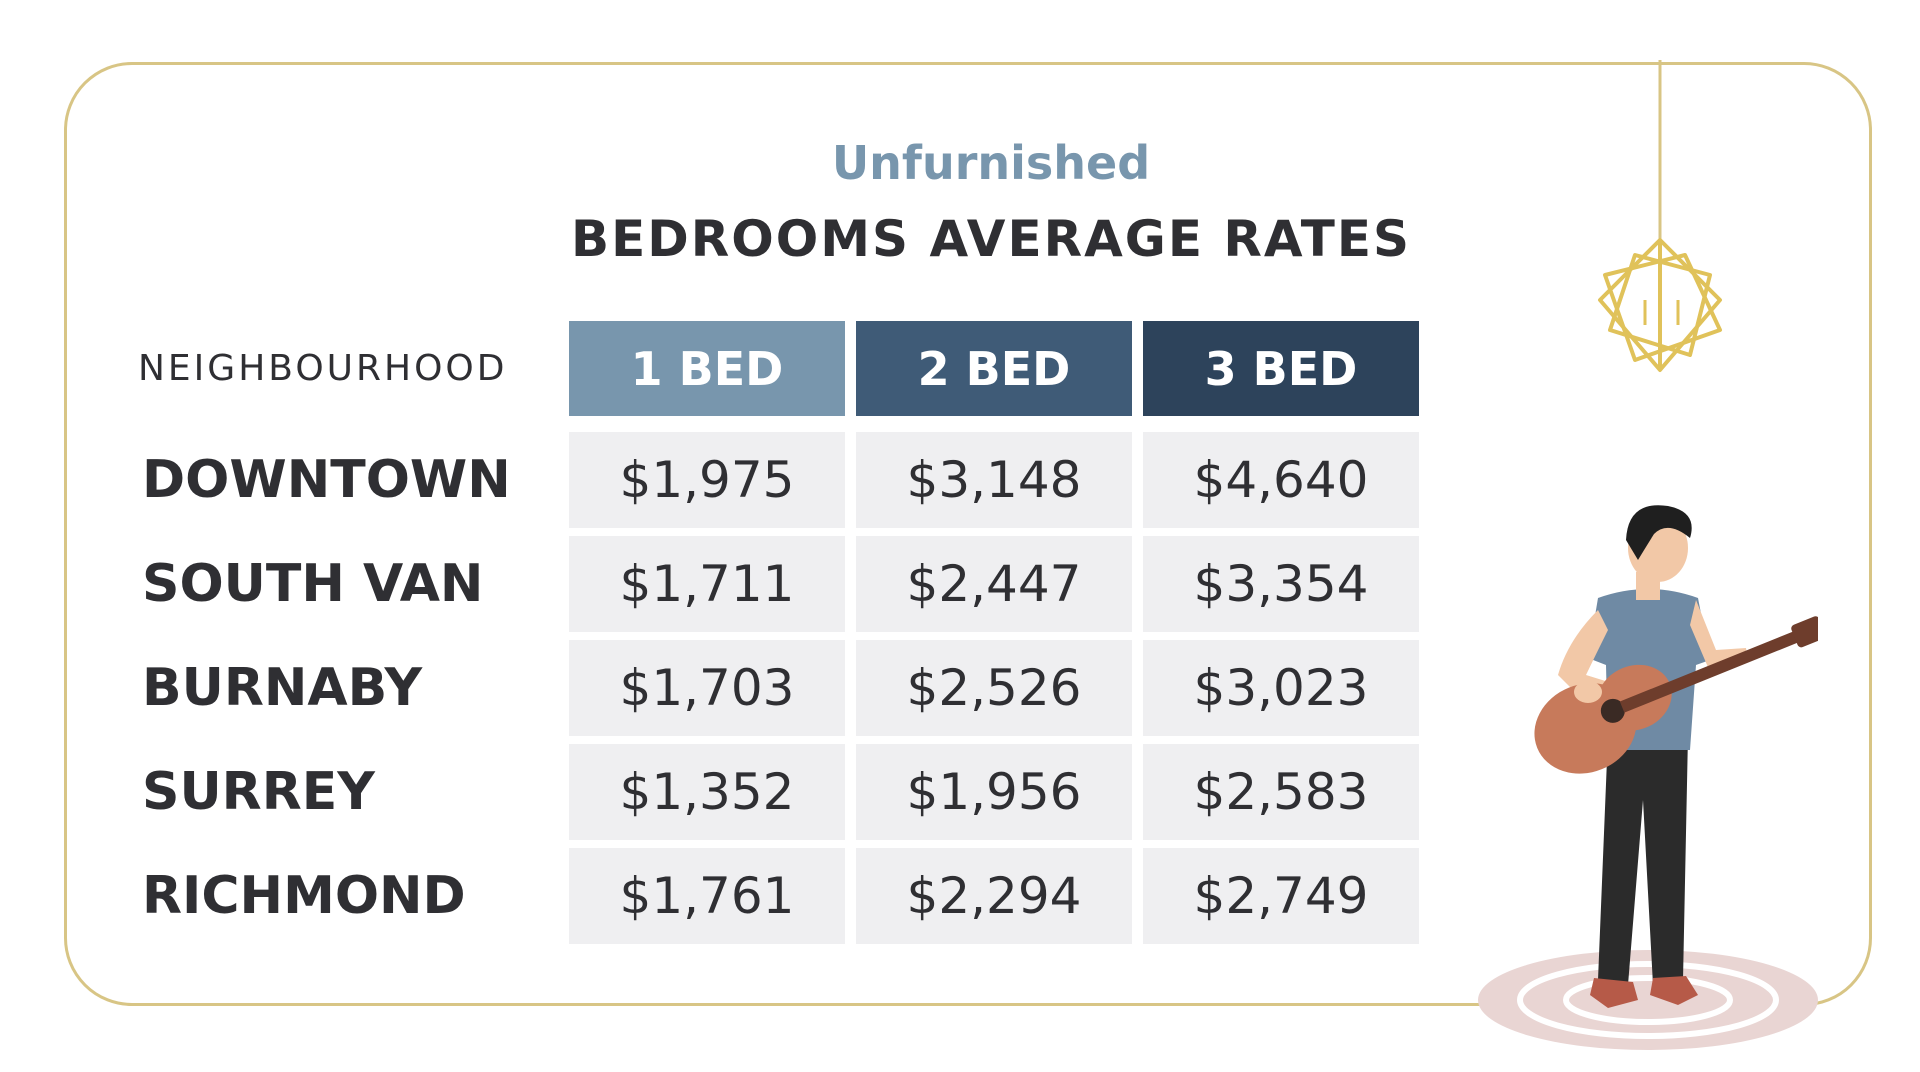  I want to click on row-label: SURREY, so click(258, 792).